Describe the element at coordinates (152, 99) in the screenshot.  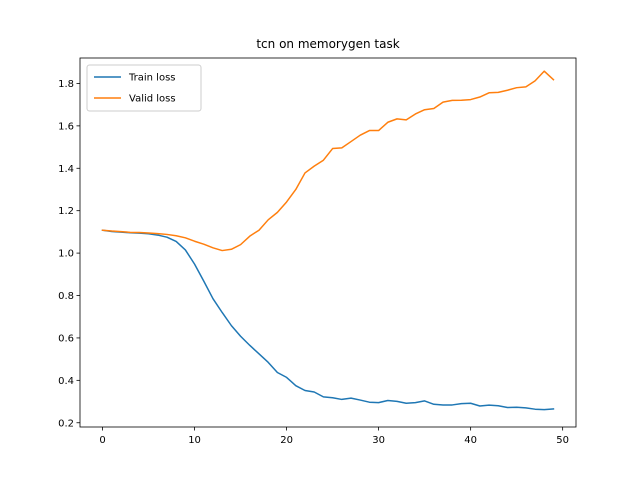
I see `legend-label: Valid loss` at that location.